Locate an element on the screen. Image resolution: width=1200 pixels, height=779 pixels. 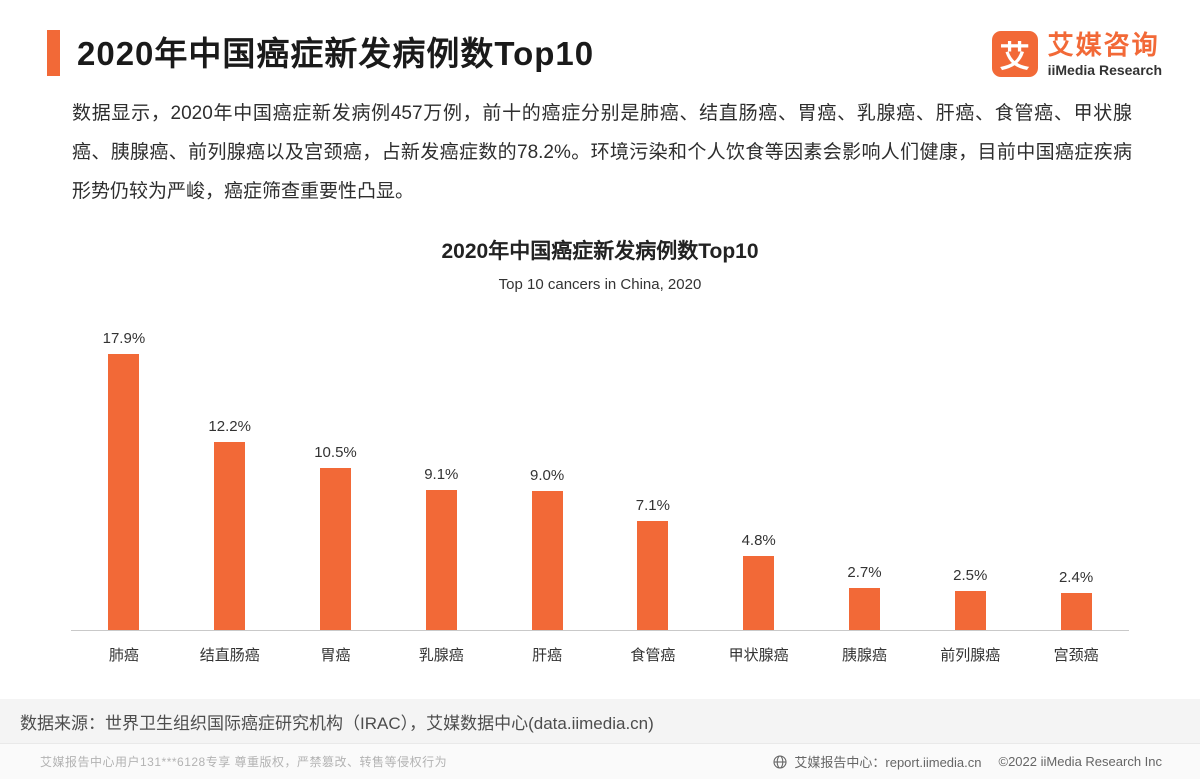
category-label: 肝癌 is located at coordinates (547, 655).